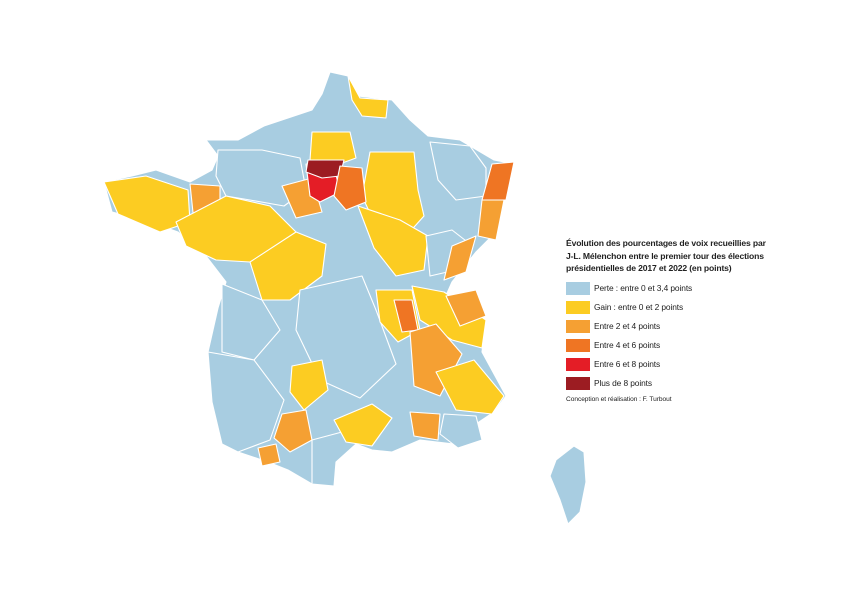  Describe the element at coordinates (325, 169) in the screenshot. I see `map-region-val-doise` at that location.